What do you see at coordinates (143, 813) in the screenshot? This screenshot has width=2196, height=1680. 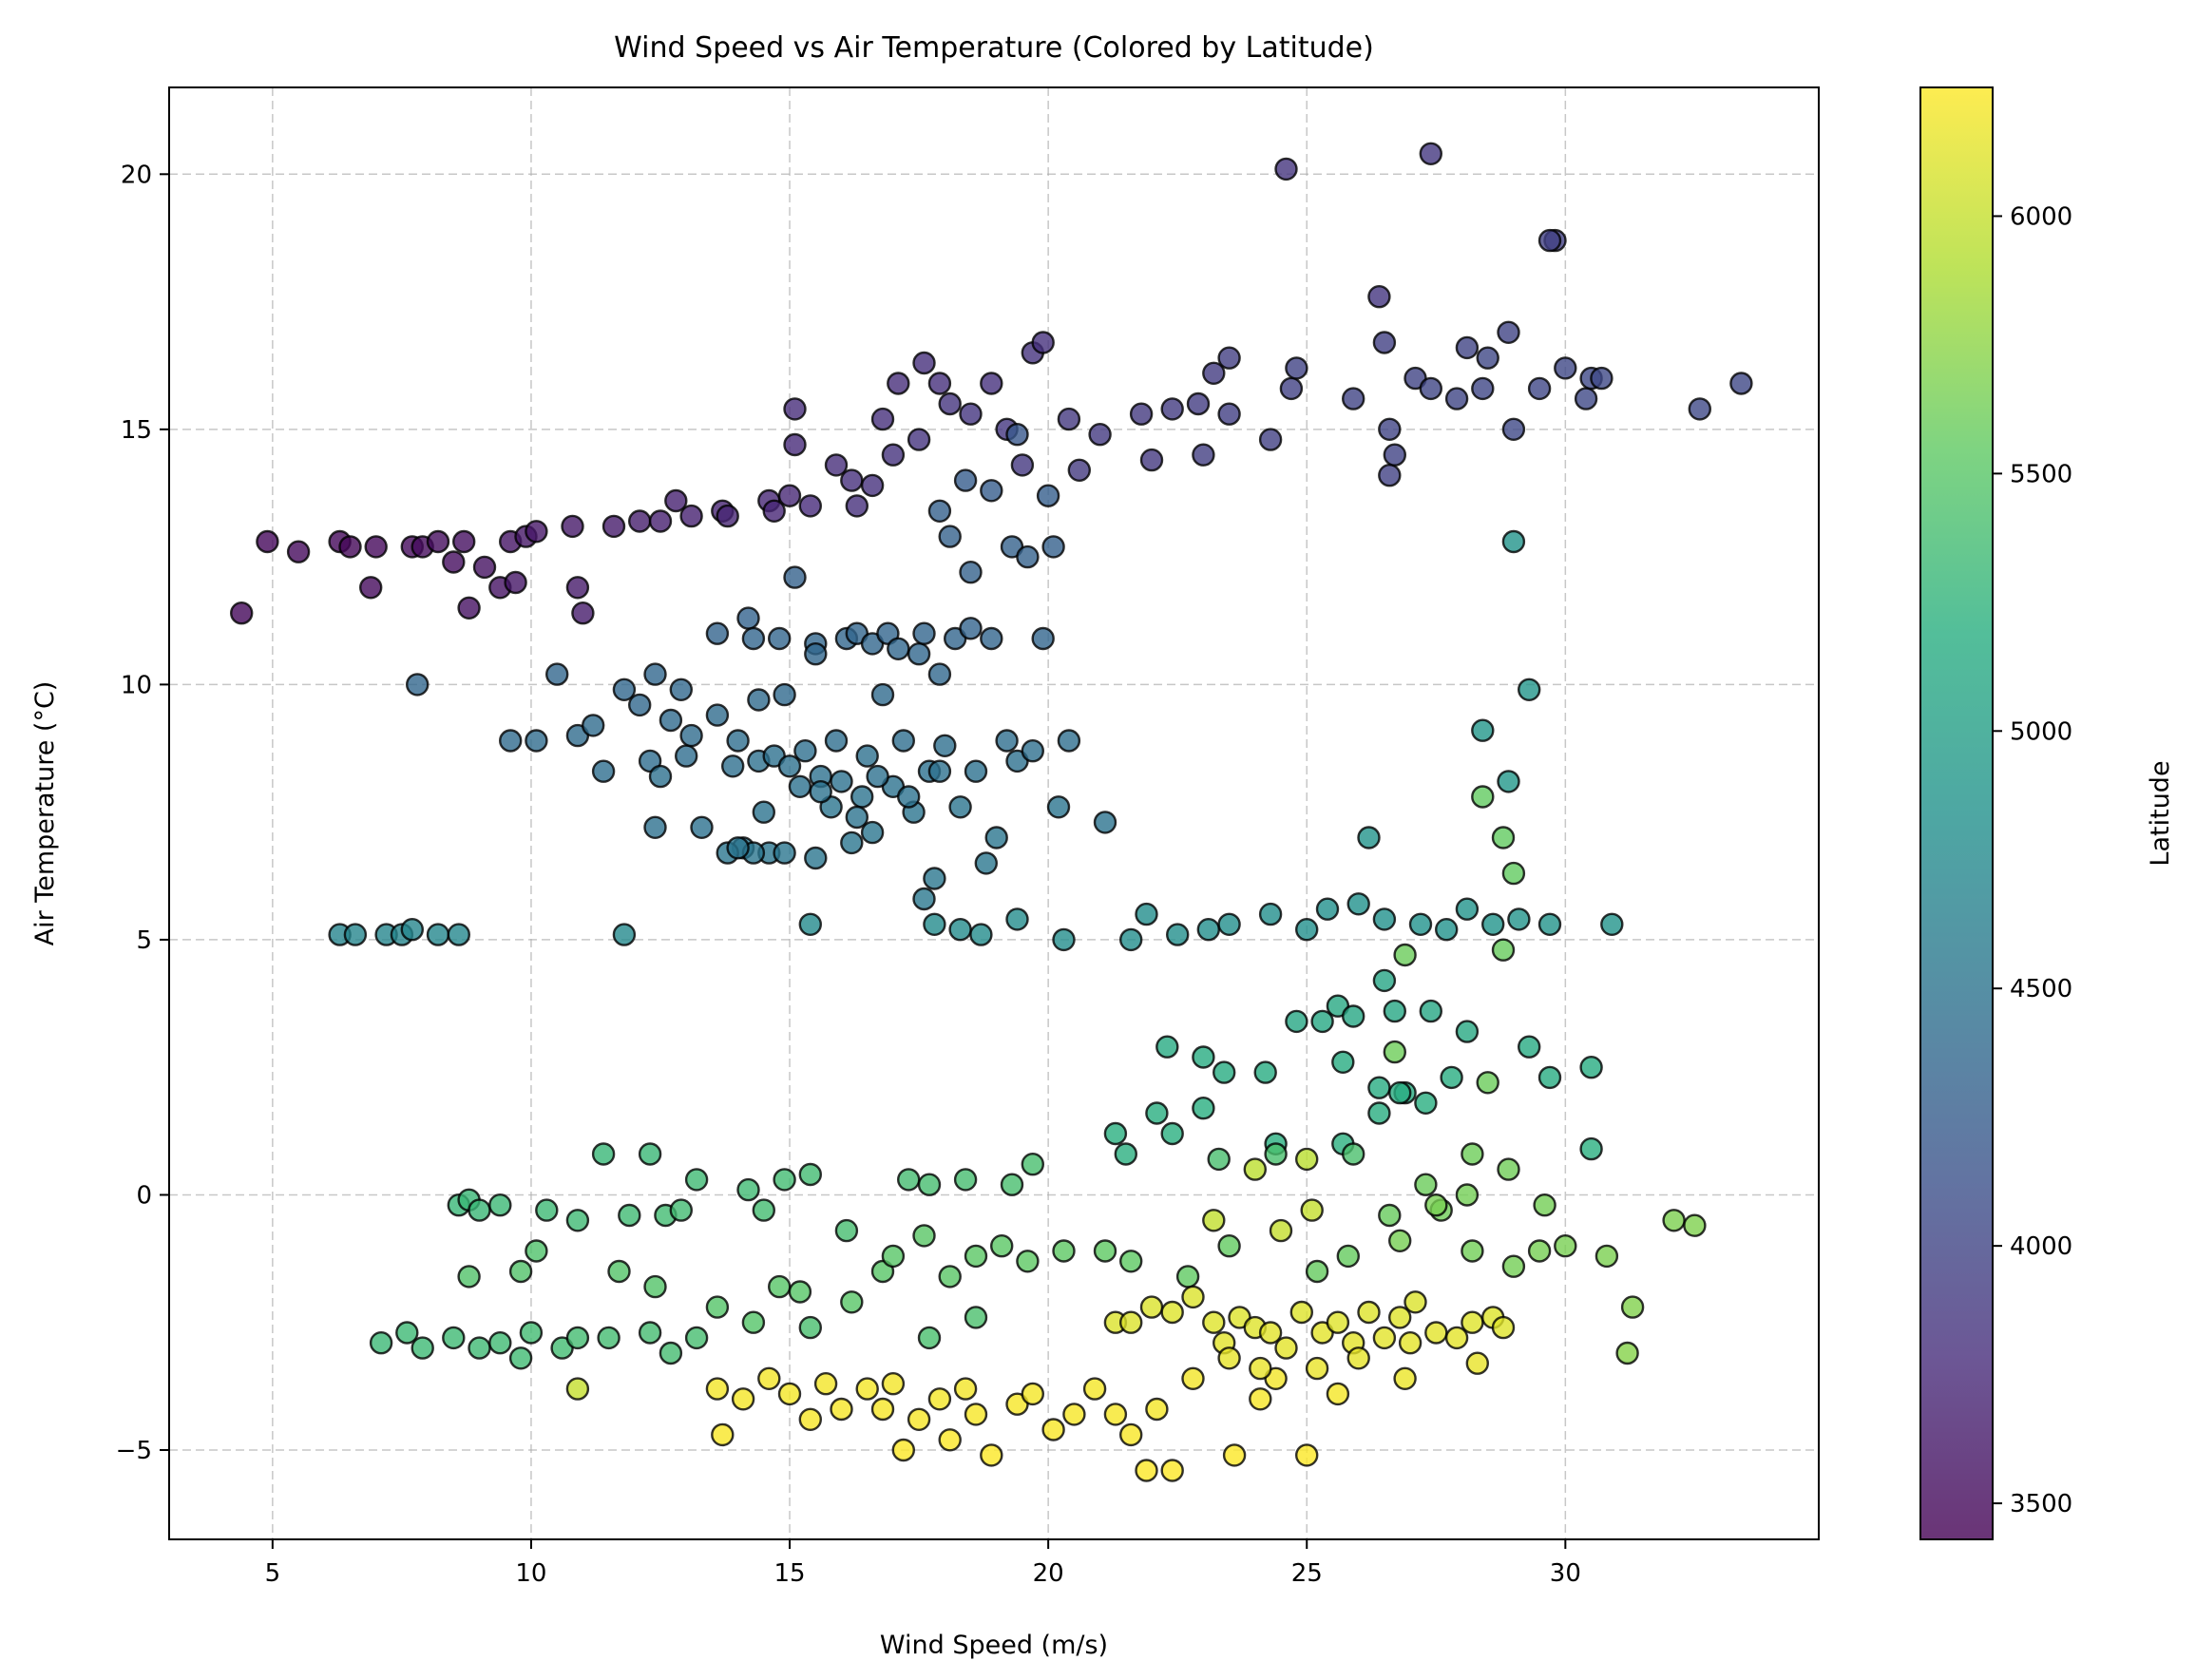 I see `y-axis-ticks: −5 0 5 10 15 20` at bounding box center [143, 813].